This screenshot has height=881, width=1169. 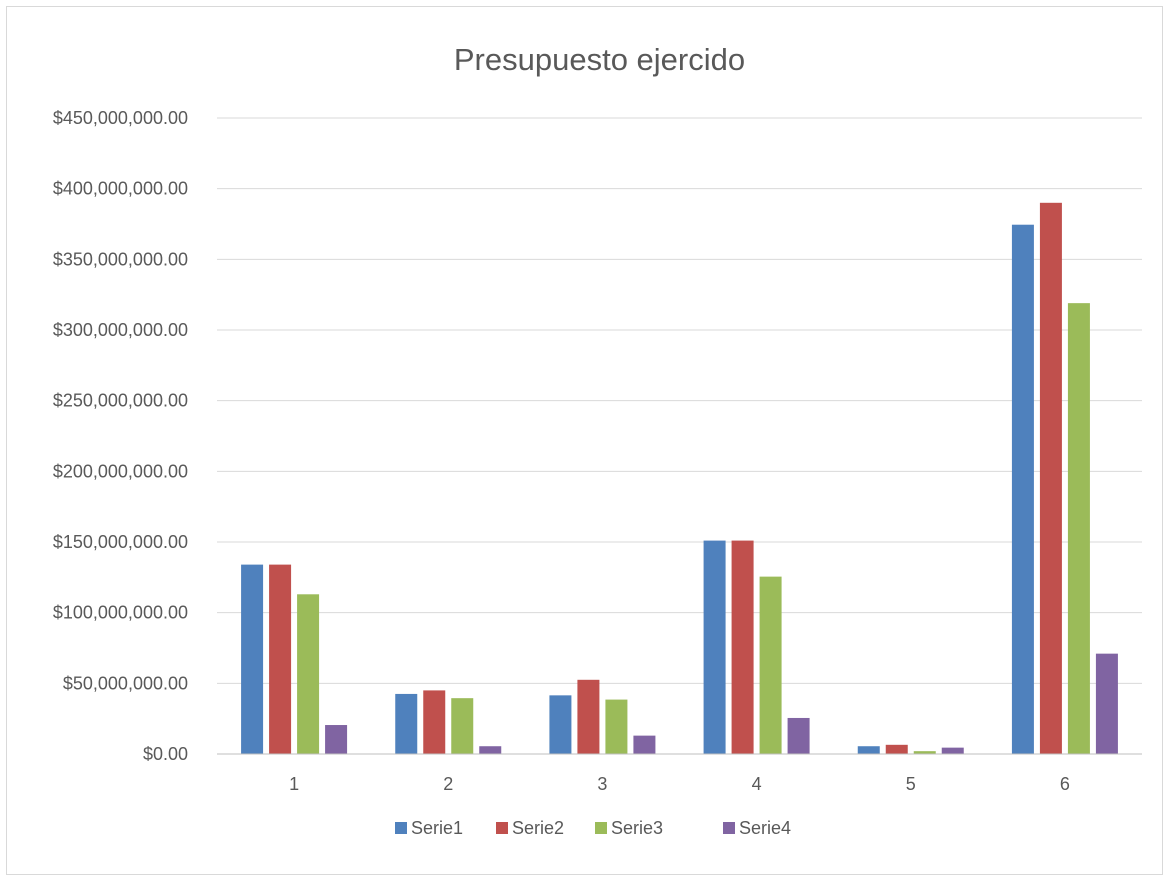 I want to click on legend-label: Serie2, so click(x=538, y=828).